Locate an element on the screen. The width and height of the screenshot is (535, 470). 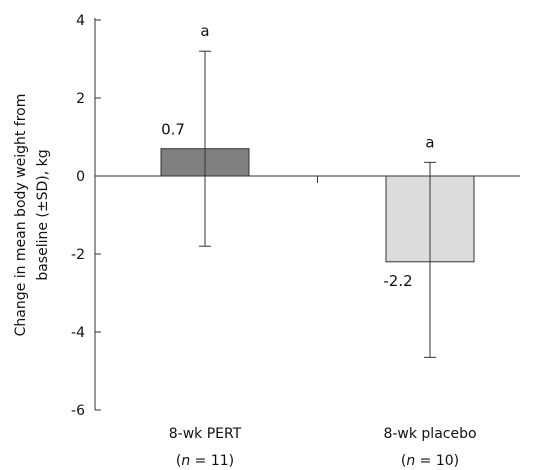
y-tick-label-5: -6 is located at coordinates (78, 411).